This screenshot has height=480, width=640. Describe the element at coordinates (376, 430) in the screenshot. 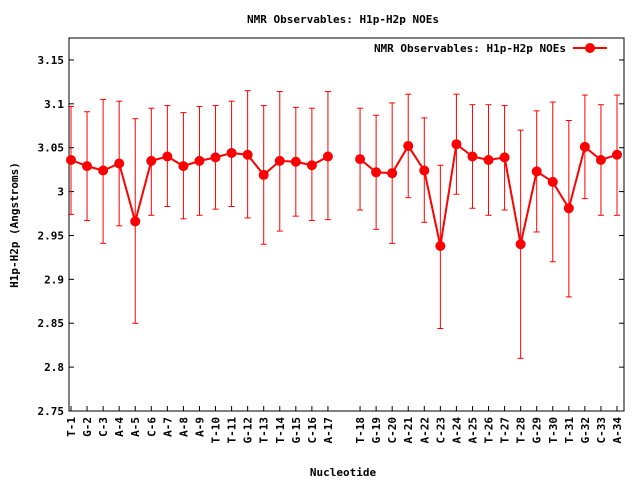

I see `x-tick-label: G-19` at that location.